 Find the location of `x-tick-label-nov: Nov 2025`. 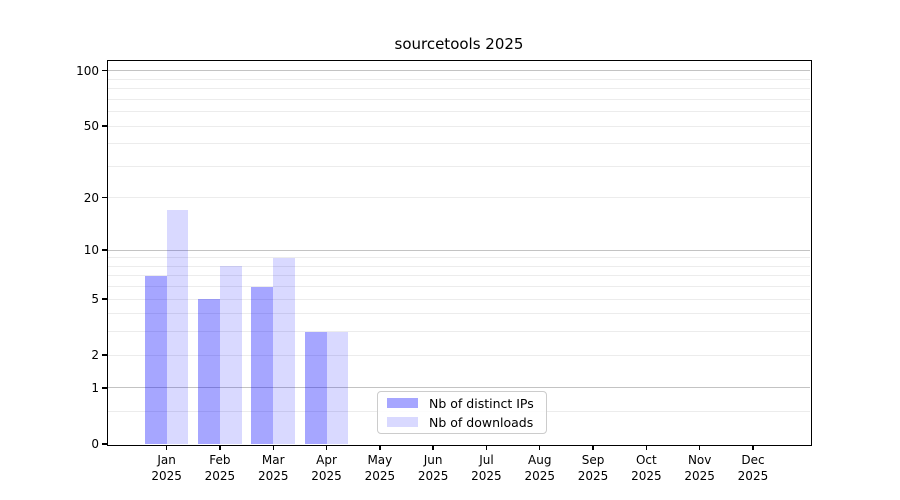

x-tick-label-nov: Nov 2025 is located at coordinates (699, 468).